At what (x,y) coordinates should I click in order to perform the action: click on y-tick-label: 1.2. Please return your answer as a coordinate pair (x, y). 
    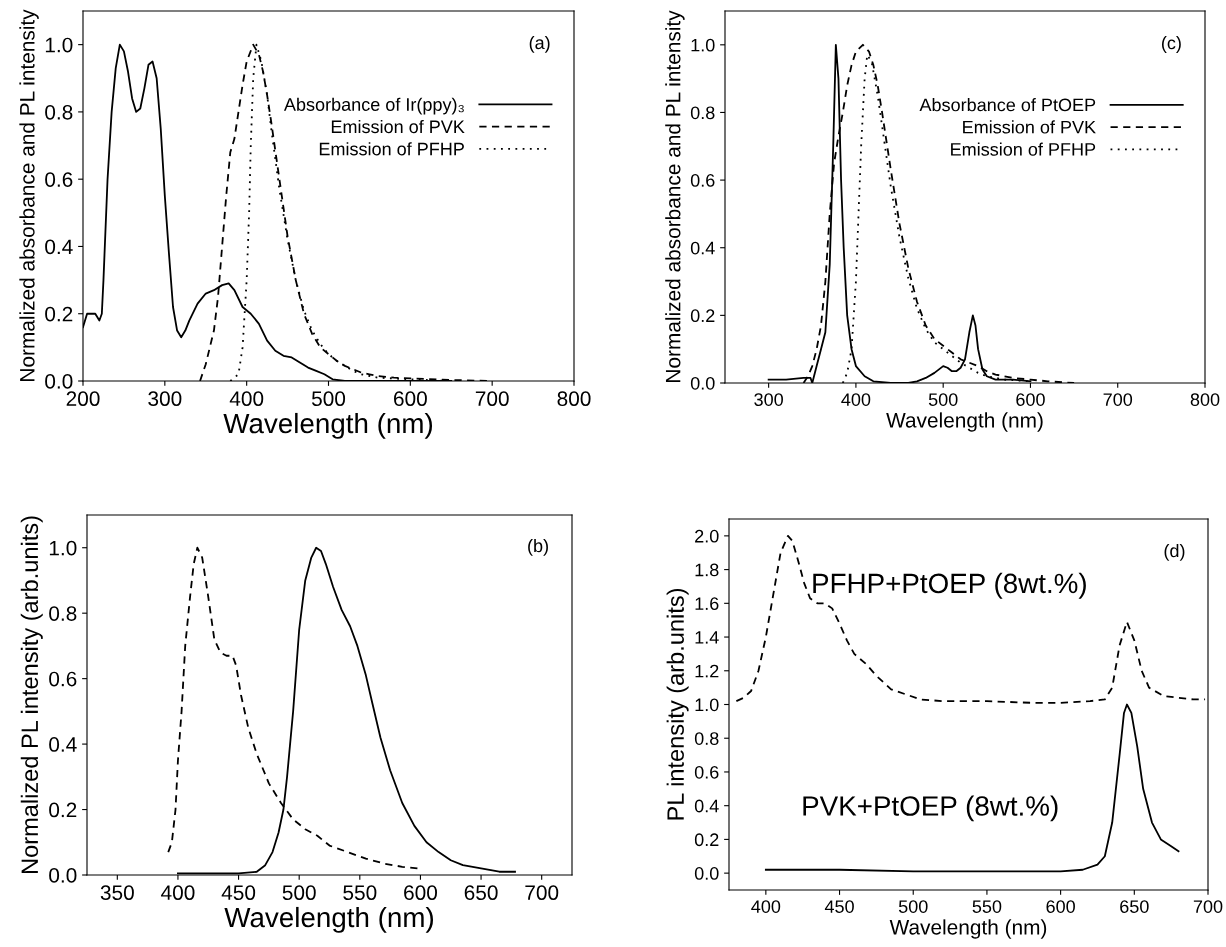
    Looking at the image, I should click on (707, 671).